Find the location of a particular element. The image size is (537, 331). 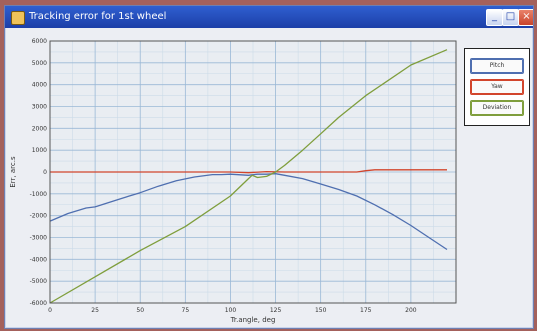

y-tick-label: -3000 is located at coordinates (39, 238).